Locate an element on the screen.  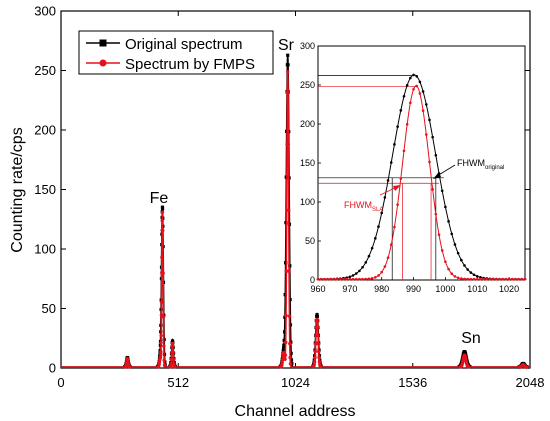
fwhm-sla-label: FHWMSLA is located at coordinates (363, 206).